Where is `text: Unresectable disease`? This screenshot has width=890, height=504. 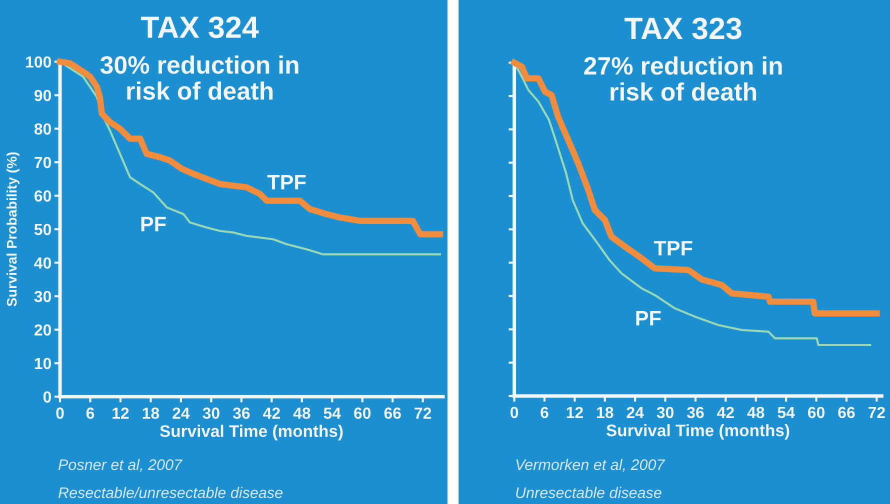 text: Unresectable disease is located at coordinates (589, 492).